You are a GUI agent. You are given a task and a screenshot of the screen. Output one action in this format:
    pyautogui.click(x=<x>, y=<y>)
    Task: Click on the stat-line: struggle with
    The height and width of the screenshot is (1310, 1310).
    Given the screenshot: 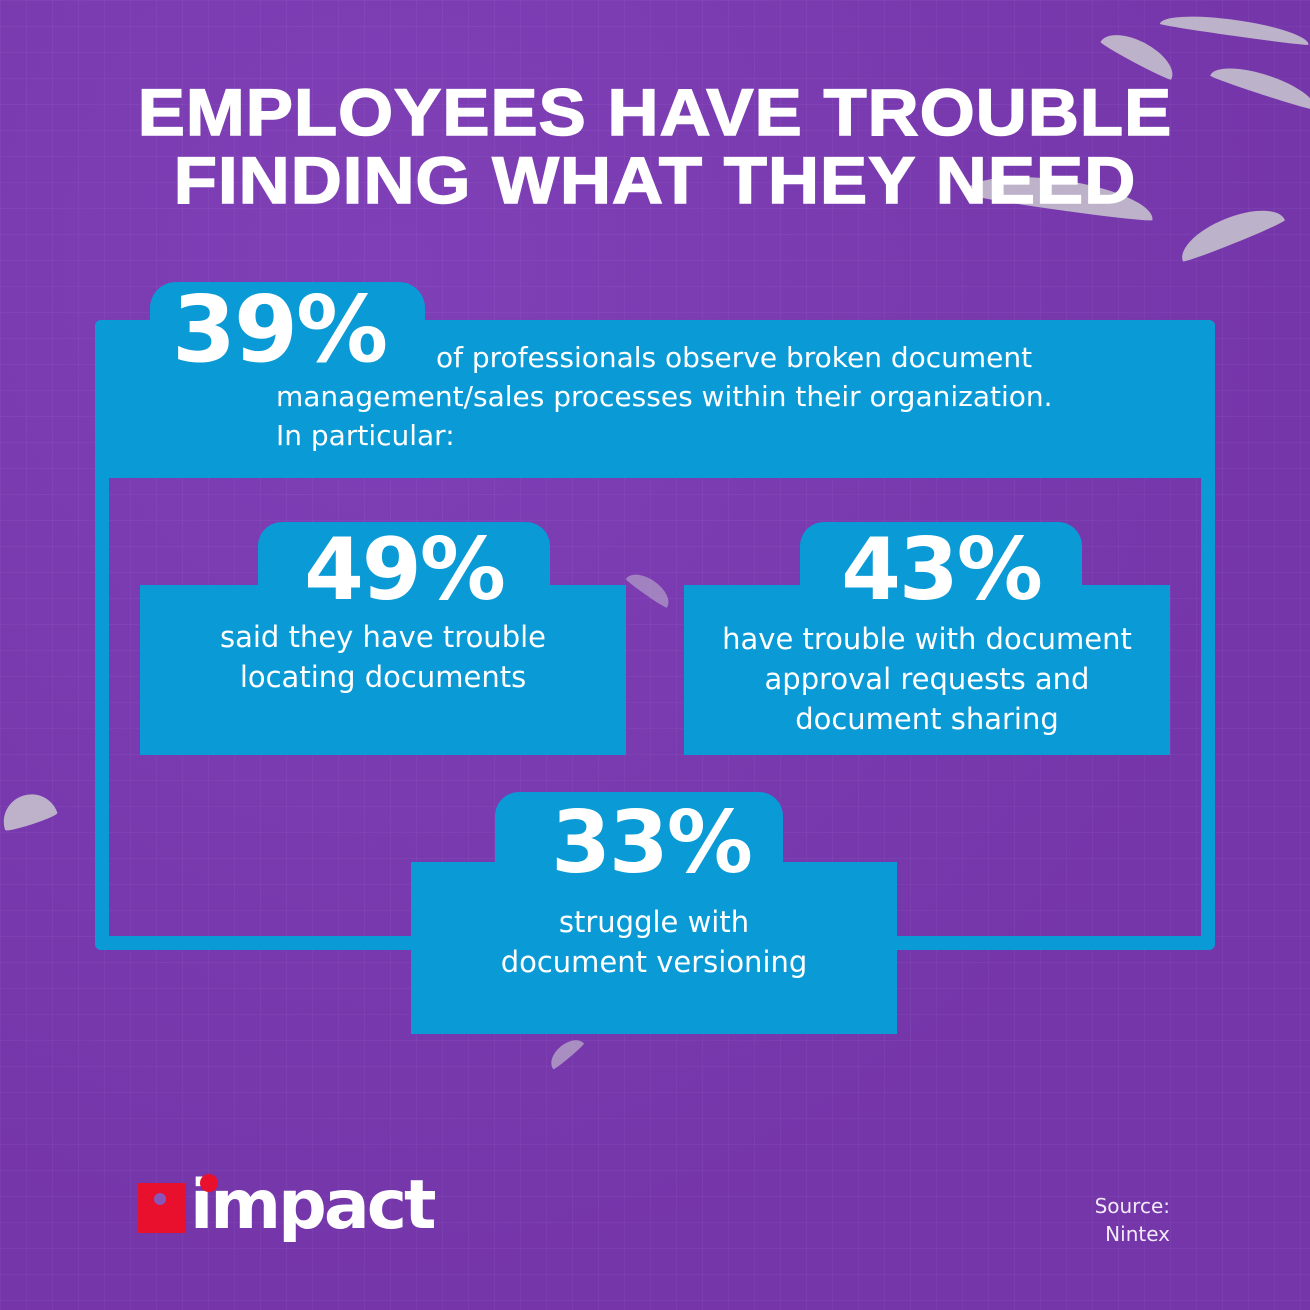 What is the action you would take?
    pyautogui.click(x=654, y=922)
    